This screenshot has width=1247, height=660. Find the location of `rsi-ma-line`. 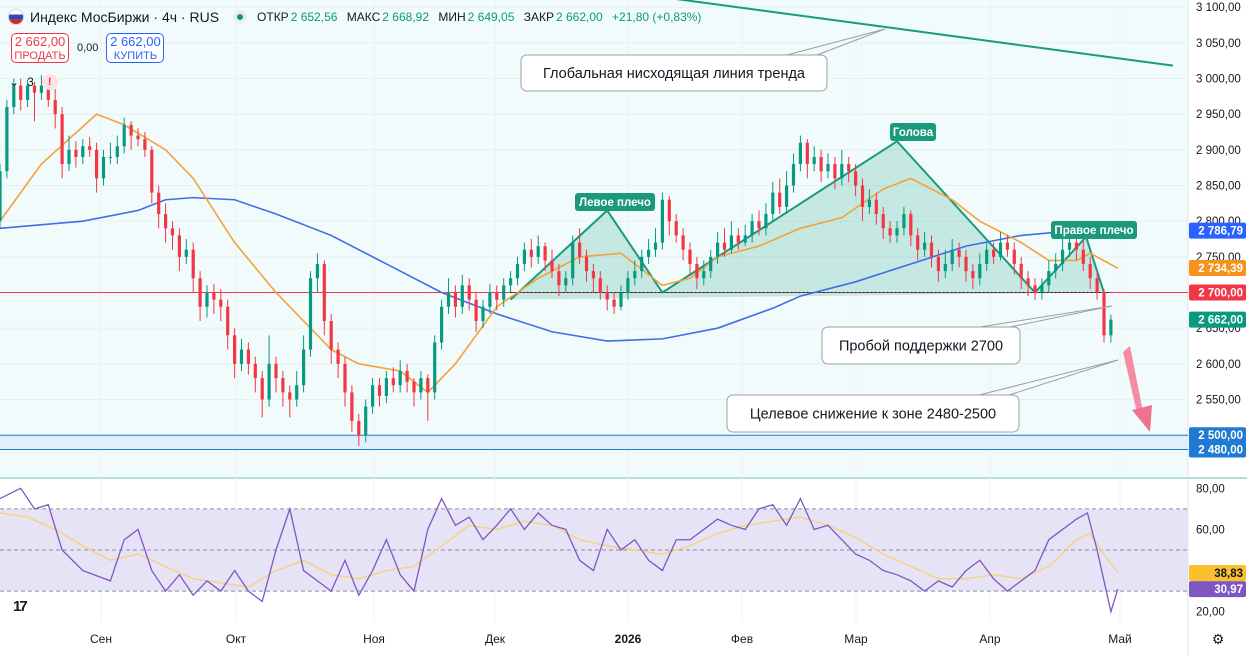

rsi-ma-line is located at coordinates (559, 550).